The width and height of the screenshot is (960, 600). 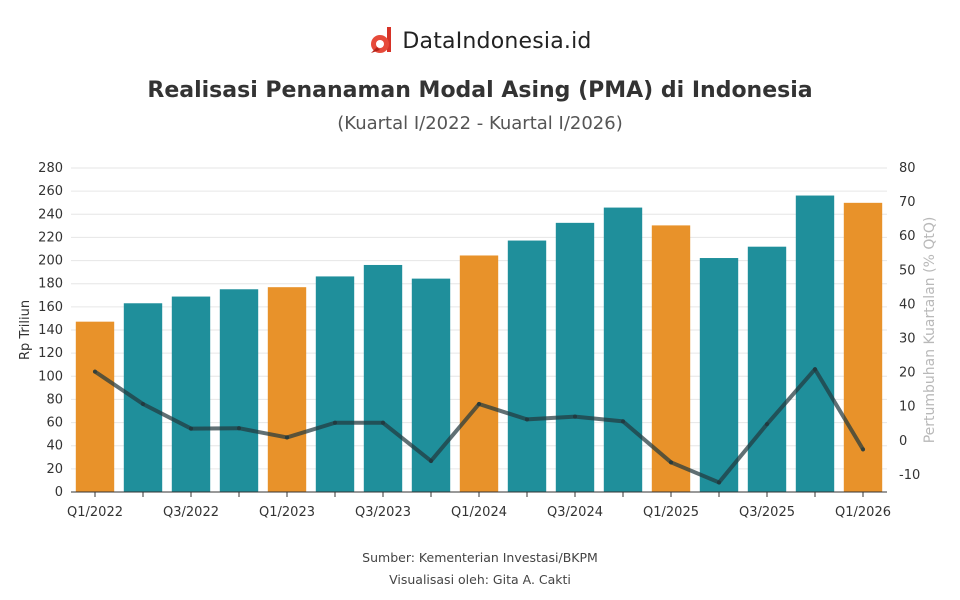 I want to click on y-tick-label: 140, so click(x=50, y=330).